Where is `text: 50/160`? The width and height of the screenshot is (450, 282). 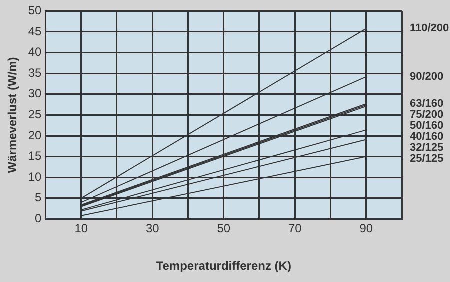 text: 50/160 is located at coordinates (427, 126).